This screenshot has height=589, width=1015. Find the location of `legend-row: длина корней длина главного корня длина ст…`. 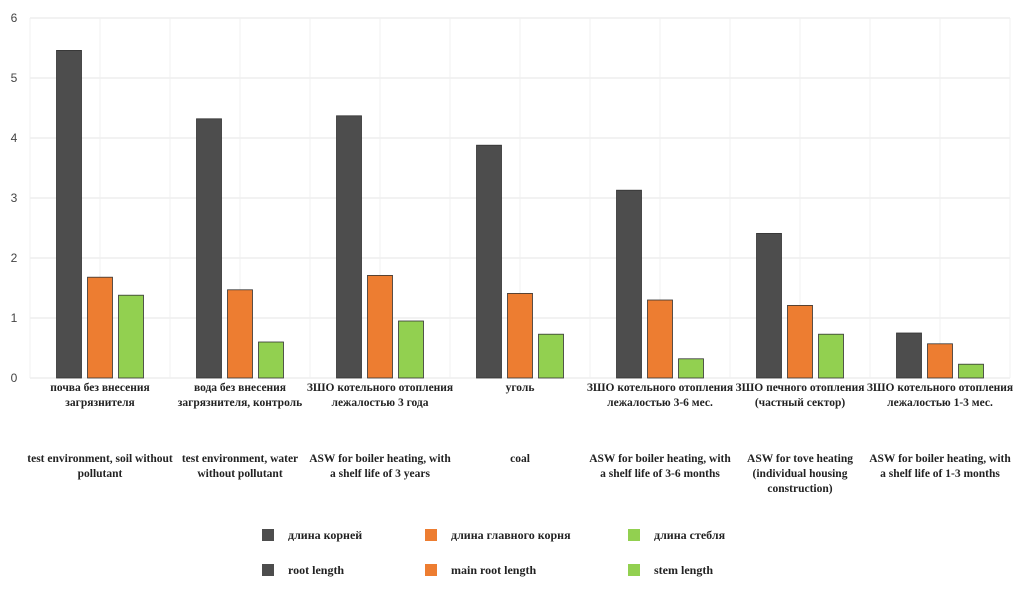

legend-row: длина корней длина главного корня длина ст… is located at coordinates (507, 535).